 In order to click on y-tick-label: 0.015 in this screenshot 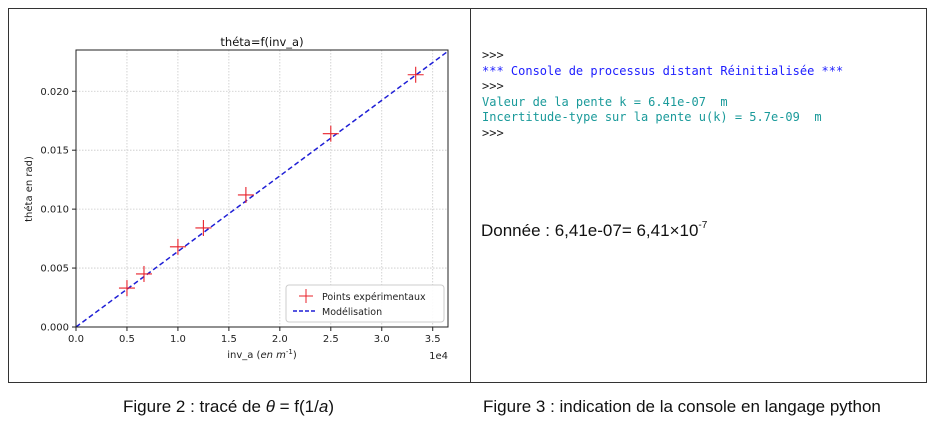, I will do `click(54, 151)`.